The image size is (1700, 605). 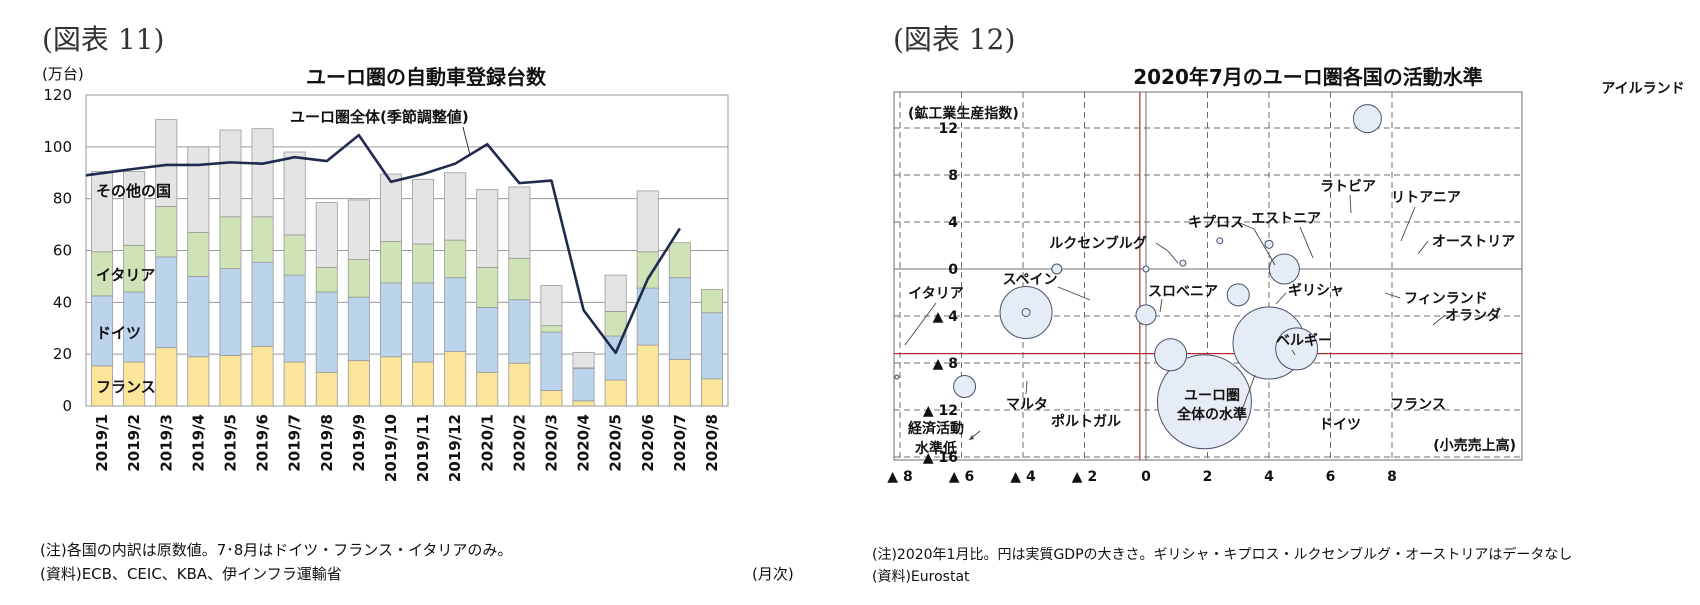 I want to click on y-tick-labels: 0 20 40 60 80 100 120, so click(x=57, y=250).